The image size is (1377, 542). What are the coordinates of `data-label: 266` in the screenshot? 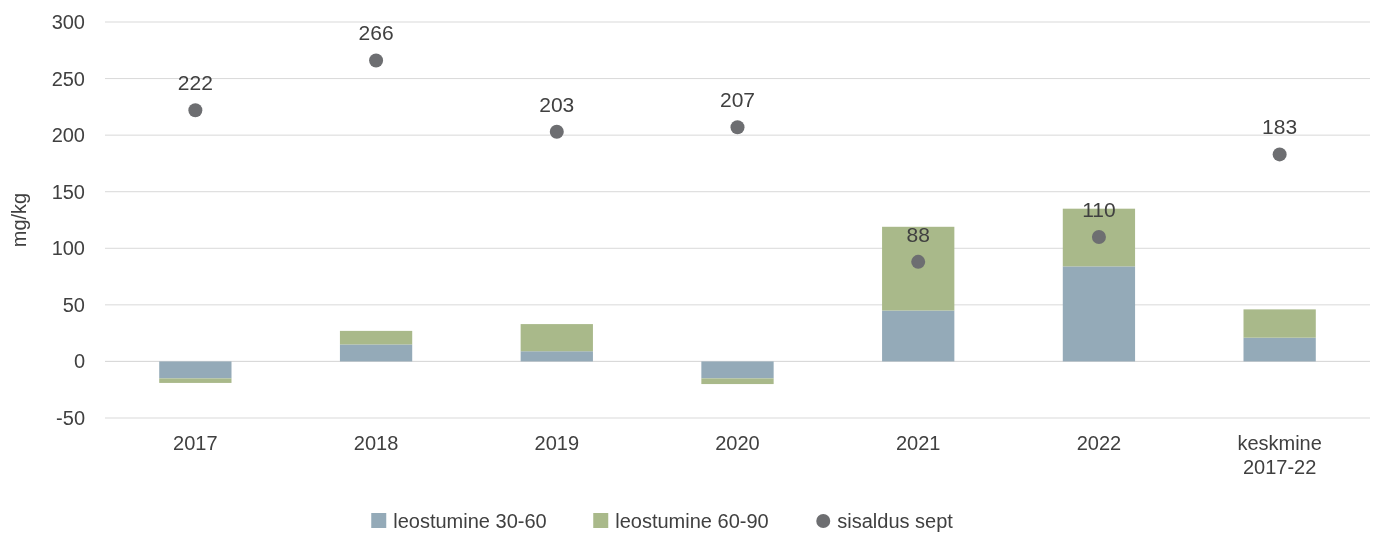 It's located at (376, 33).